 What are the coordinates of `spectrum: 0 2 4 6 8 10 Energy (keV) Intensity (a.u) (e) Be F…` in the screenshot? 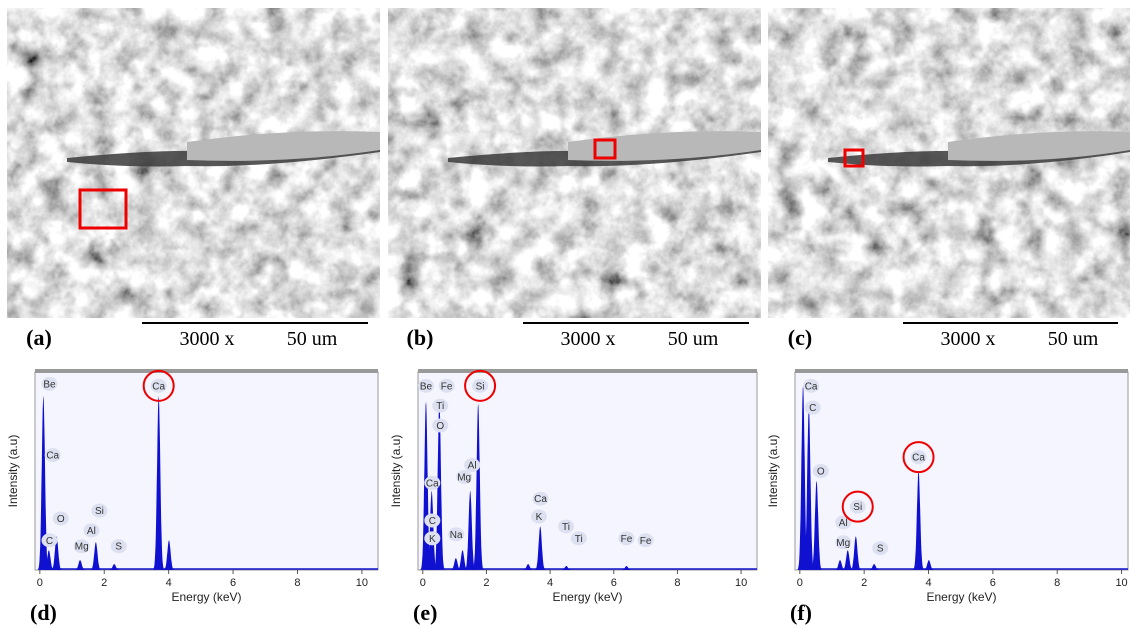 It's located at (573, 497).